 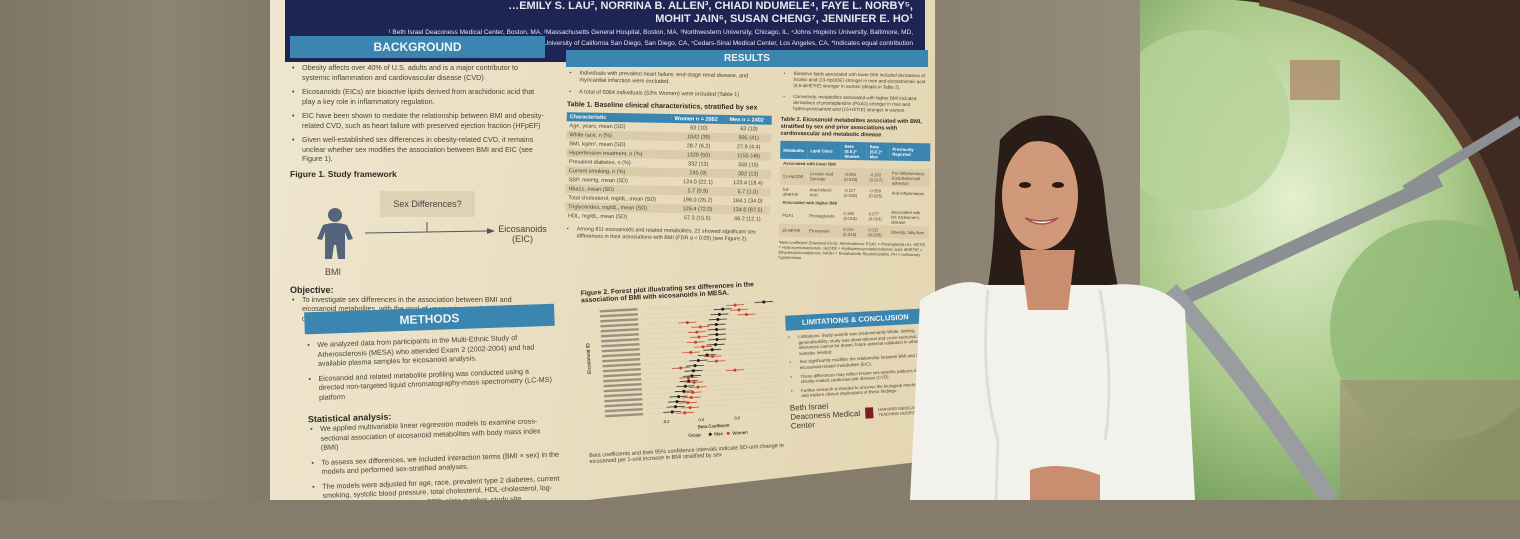 I want to click on white-shirt, so click(x=1052, y=391).